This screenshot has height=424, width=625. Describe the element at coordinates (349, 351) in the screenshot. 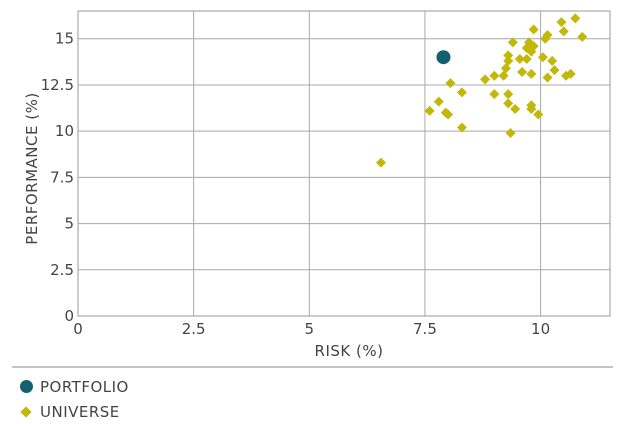

I see `x-axis-title: RISK (%)` at that location.